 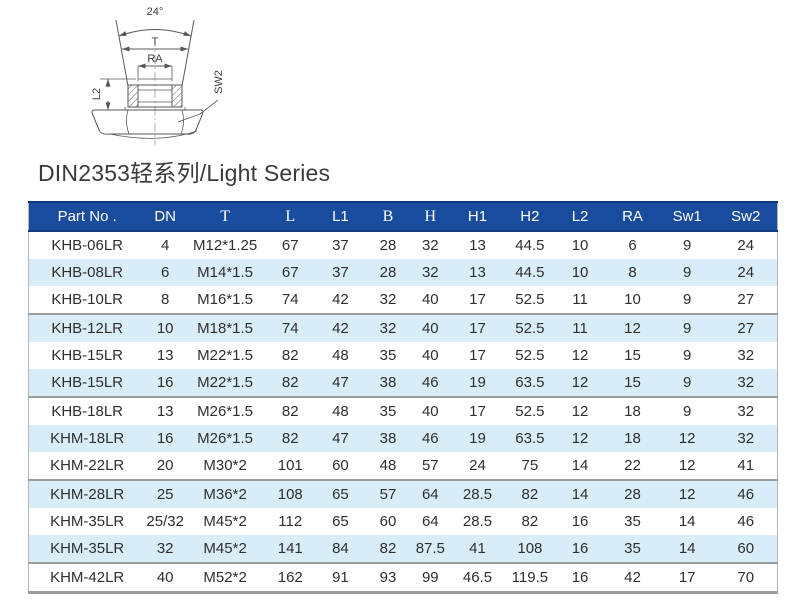 I want to click on cell-sw1: 12, so click(x=687, y=465).